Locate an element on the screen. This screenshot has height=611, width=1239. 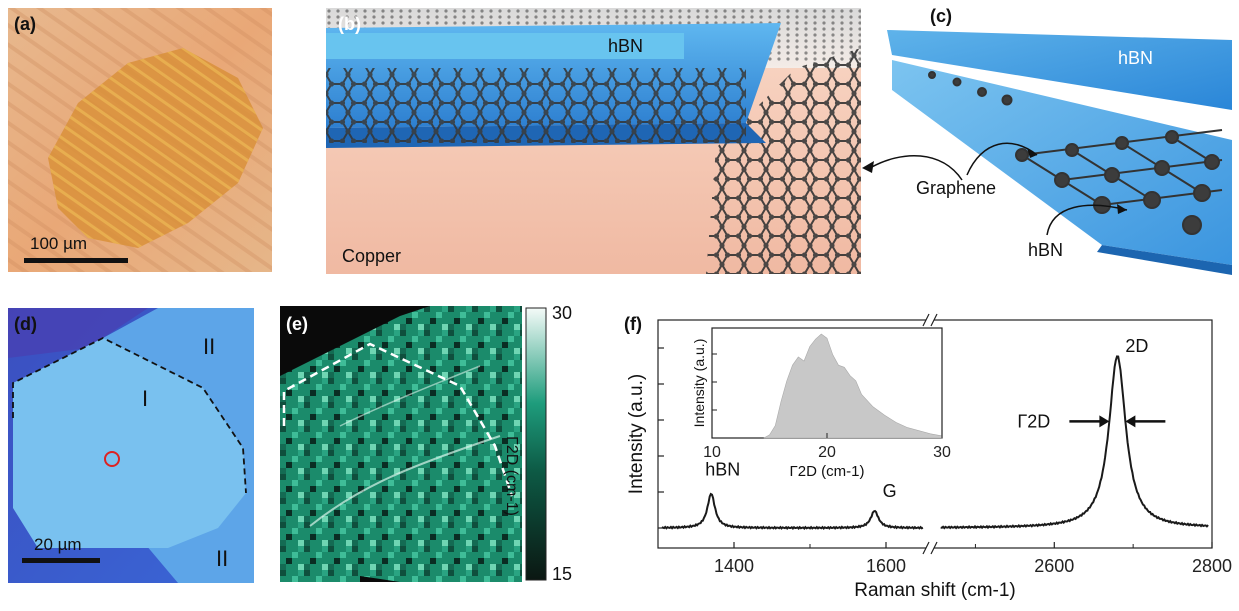
fwhm-label: Γ2D is located at coordinates (1033, 421).